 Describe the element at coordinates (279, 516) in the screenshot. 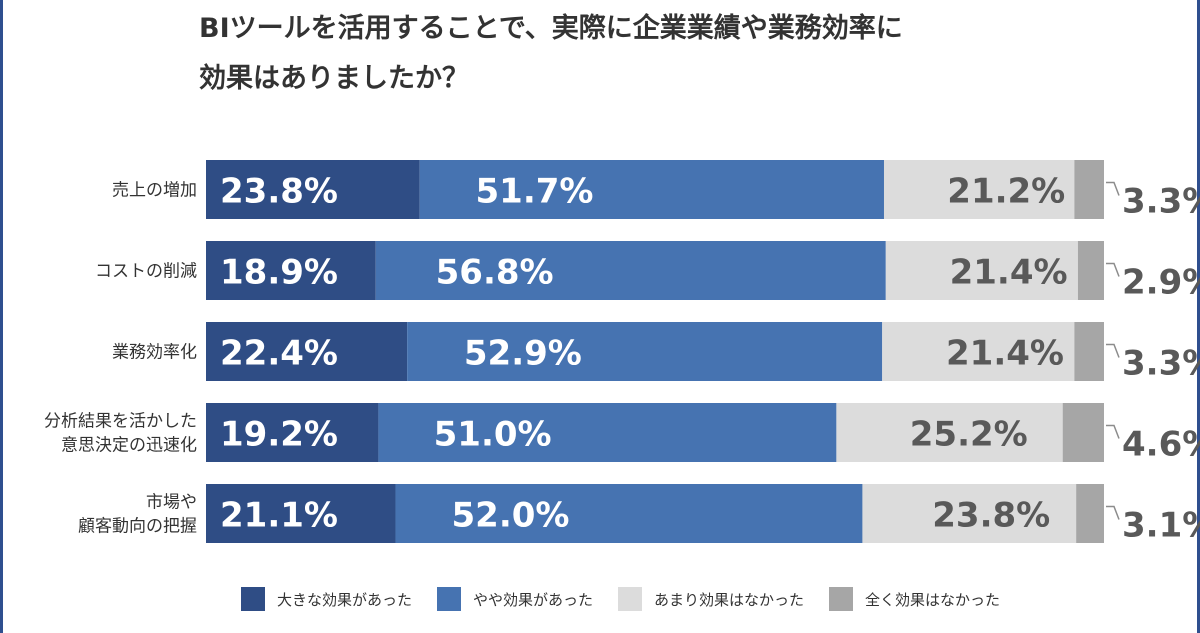

I see `bar-value-label-big-effect: 21.1%` at that location.